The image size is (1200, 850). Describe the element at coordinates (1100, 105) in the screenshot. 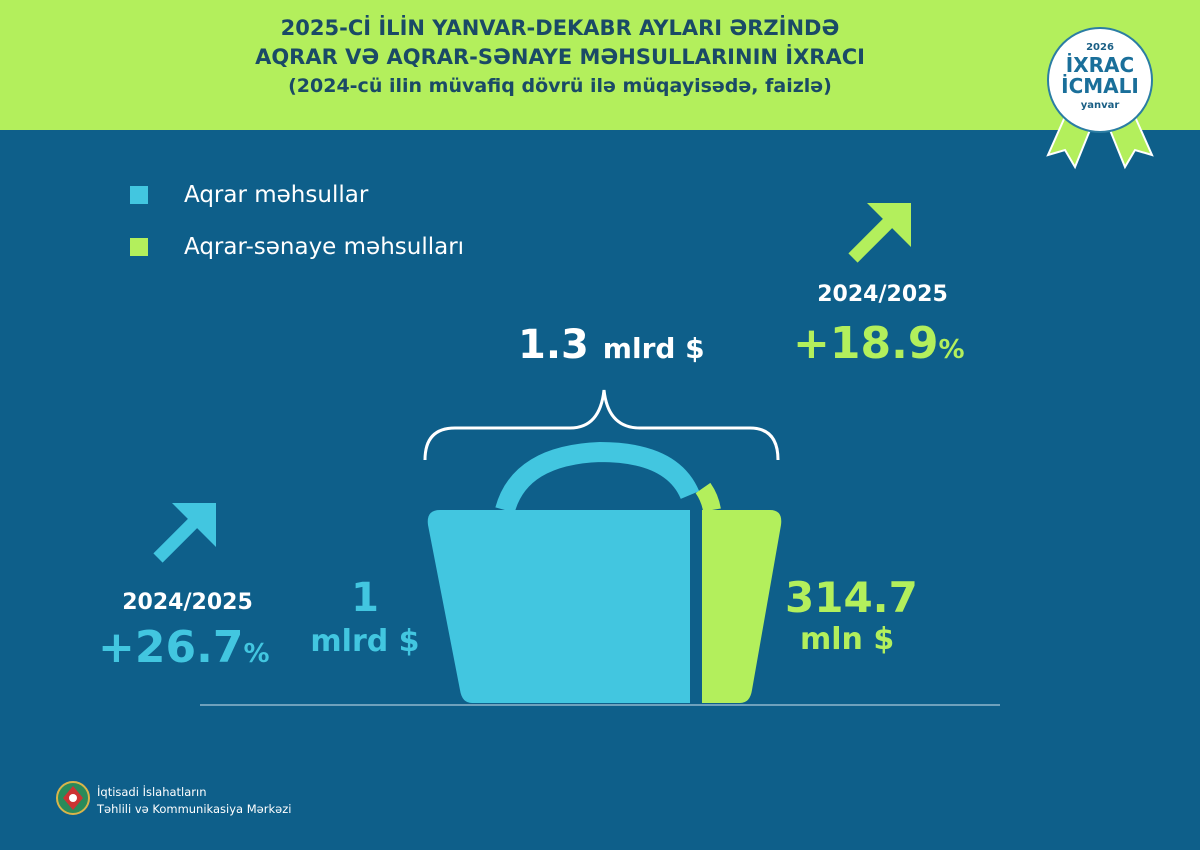

I see `badge-month: yanvar` at that location.